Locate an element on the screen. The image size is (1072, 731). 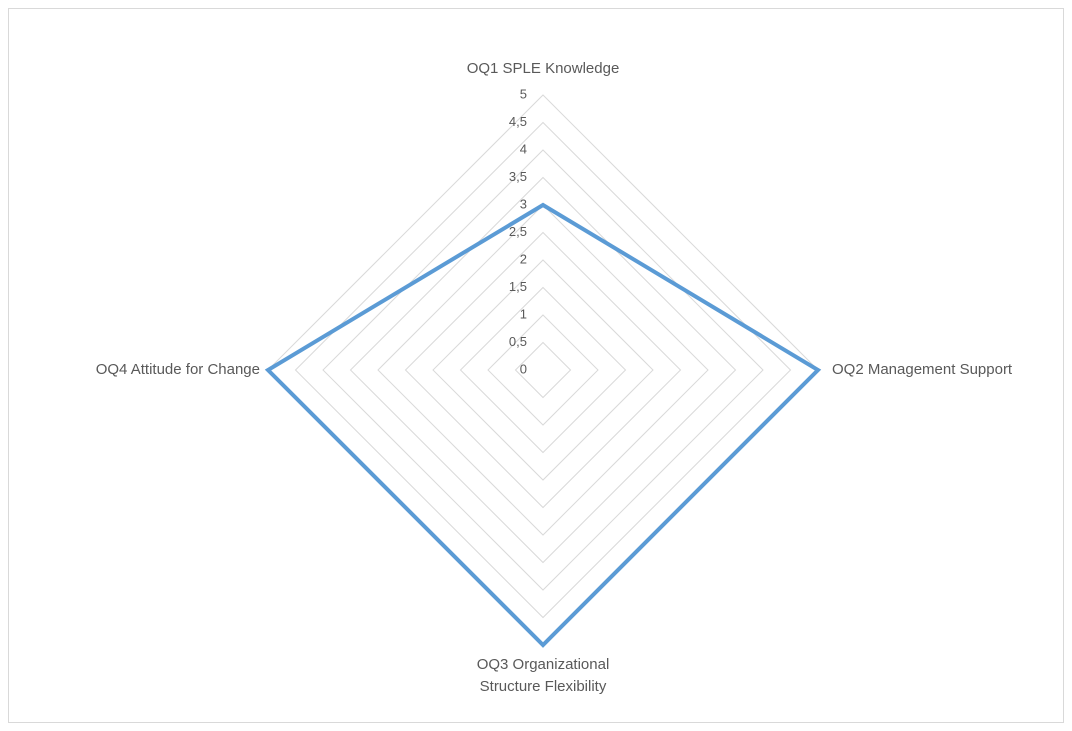
y-tick-label: 0,5 is located at coordinates (518, 341).